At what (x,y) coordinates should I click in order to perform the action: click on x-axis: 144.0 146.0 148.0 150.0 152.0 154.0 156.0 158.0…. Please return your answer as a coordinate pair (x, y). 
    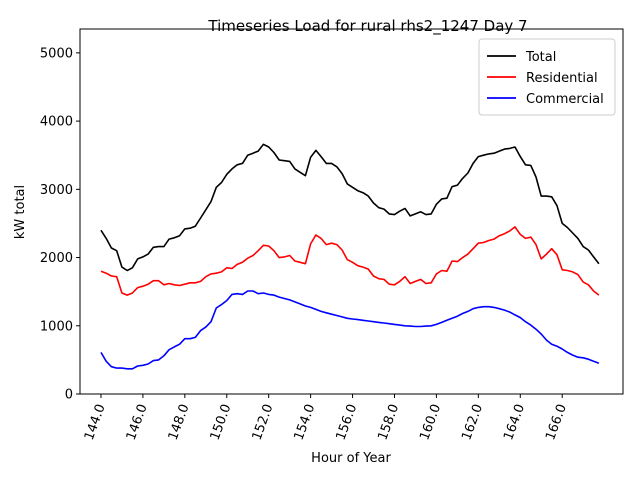
    Looking at the image, I should click on (326, 418).